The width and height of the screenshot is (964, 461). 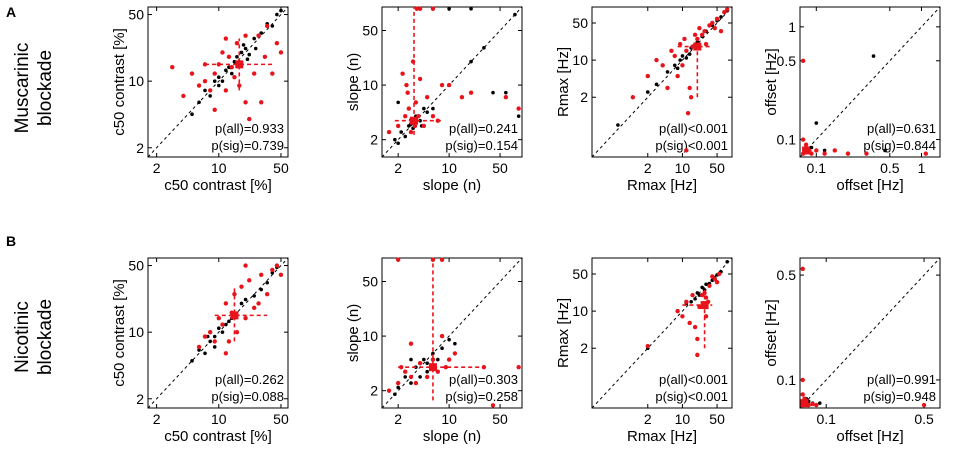 What do you see at coordinates (693, 128) in the screenshot?
I see `plot-0-2-stat-0: p(all)<0.001` at bounding box center [693, 128].